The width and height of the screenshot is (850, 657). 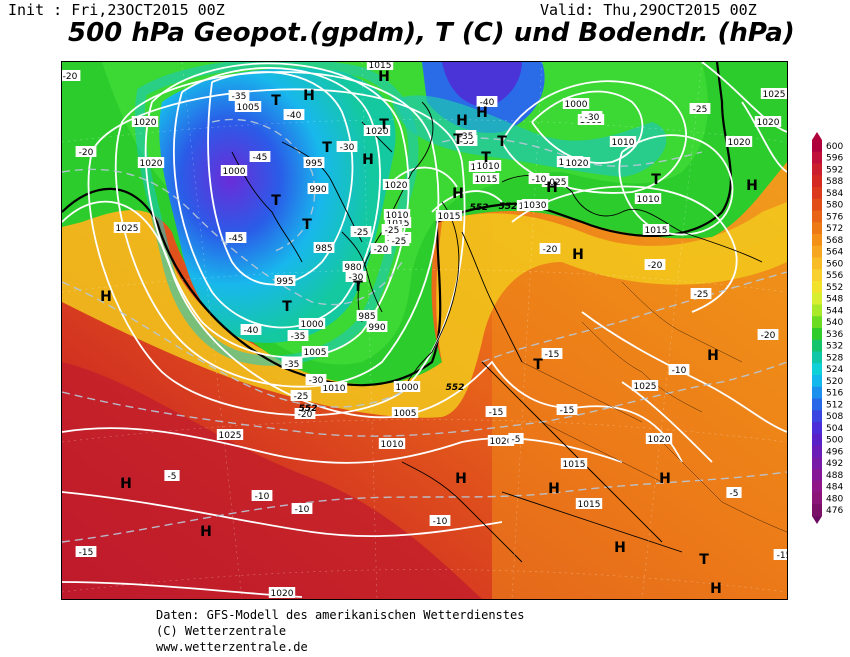 What do you see at coordinates (834, 264) in the screenshot?
I see `legend-value: 560` at bounding box center [834, 264].